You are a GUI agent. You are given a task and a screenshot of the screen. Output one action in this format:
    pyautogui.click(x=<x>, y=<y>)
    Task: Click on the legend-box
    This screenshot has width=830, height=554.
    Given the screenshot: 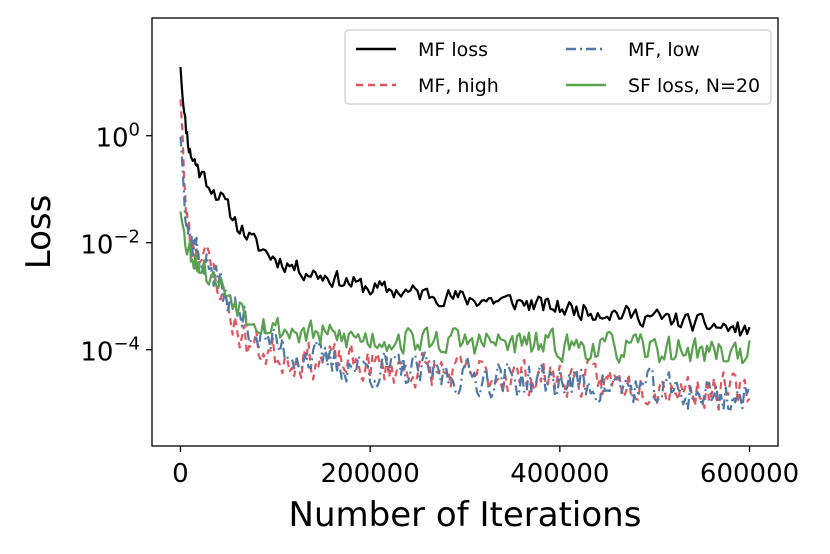 What is the action you would take?
    pyautogui.click(x=558, y=67)
    